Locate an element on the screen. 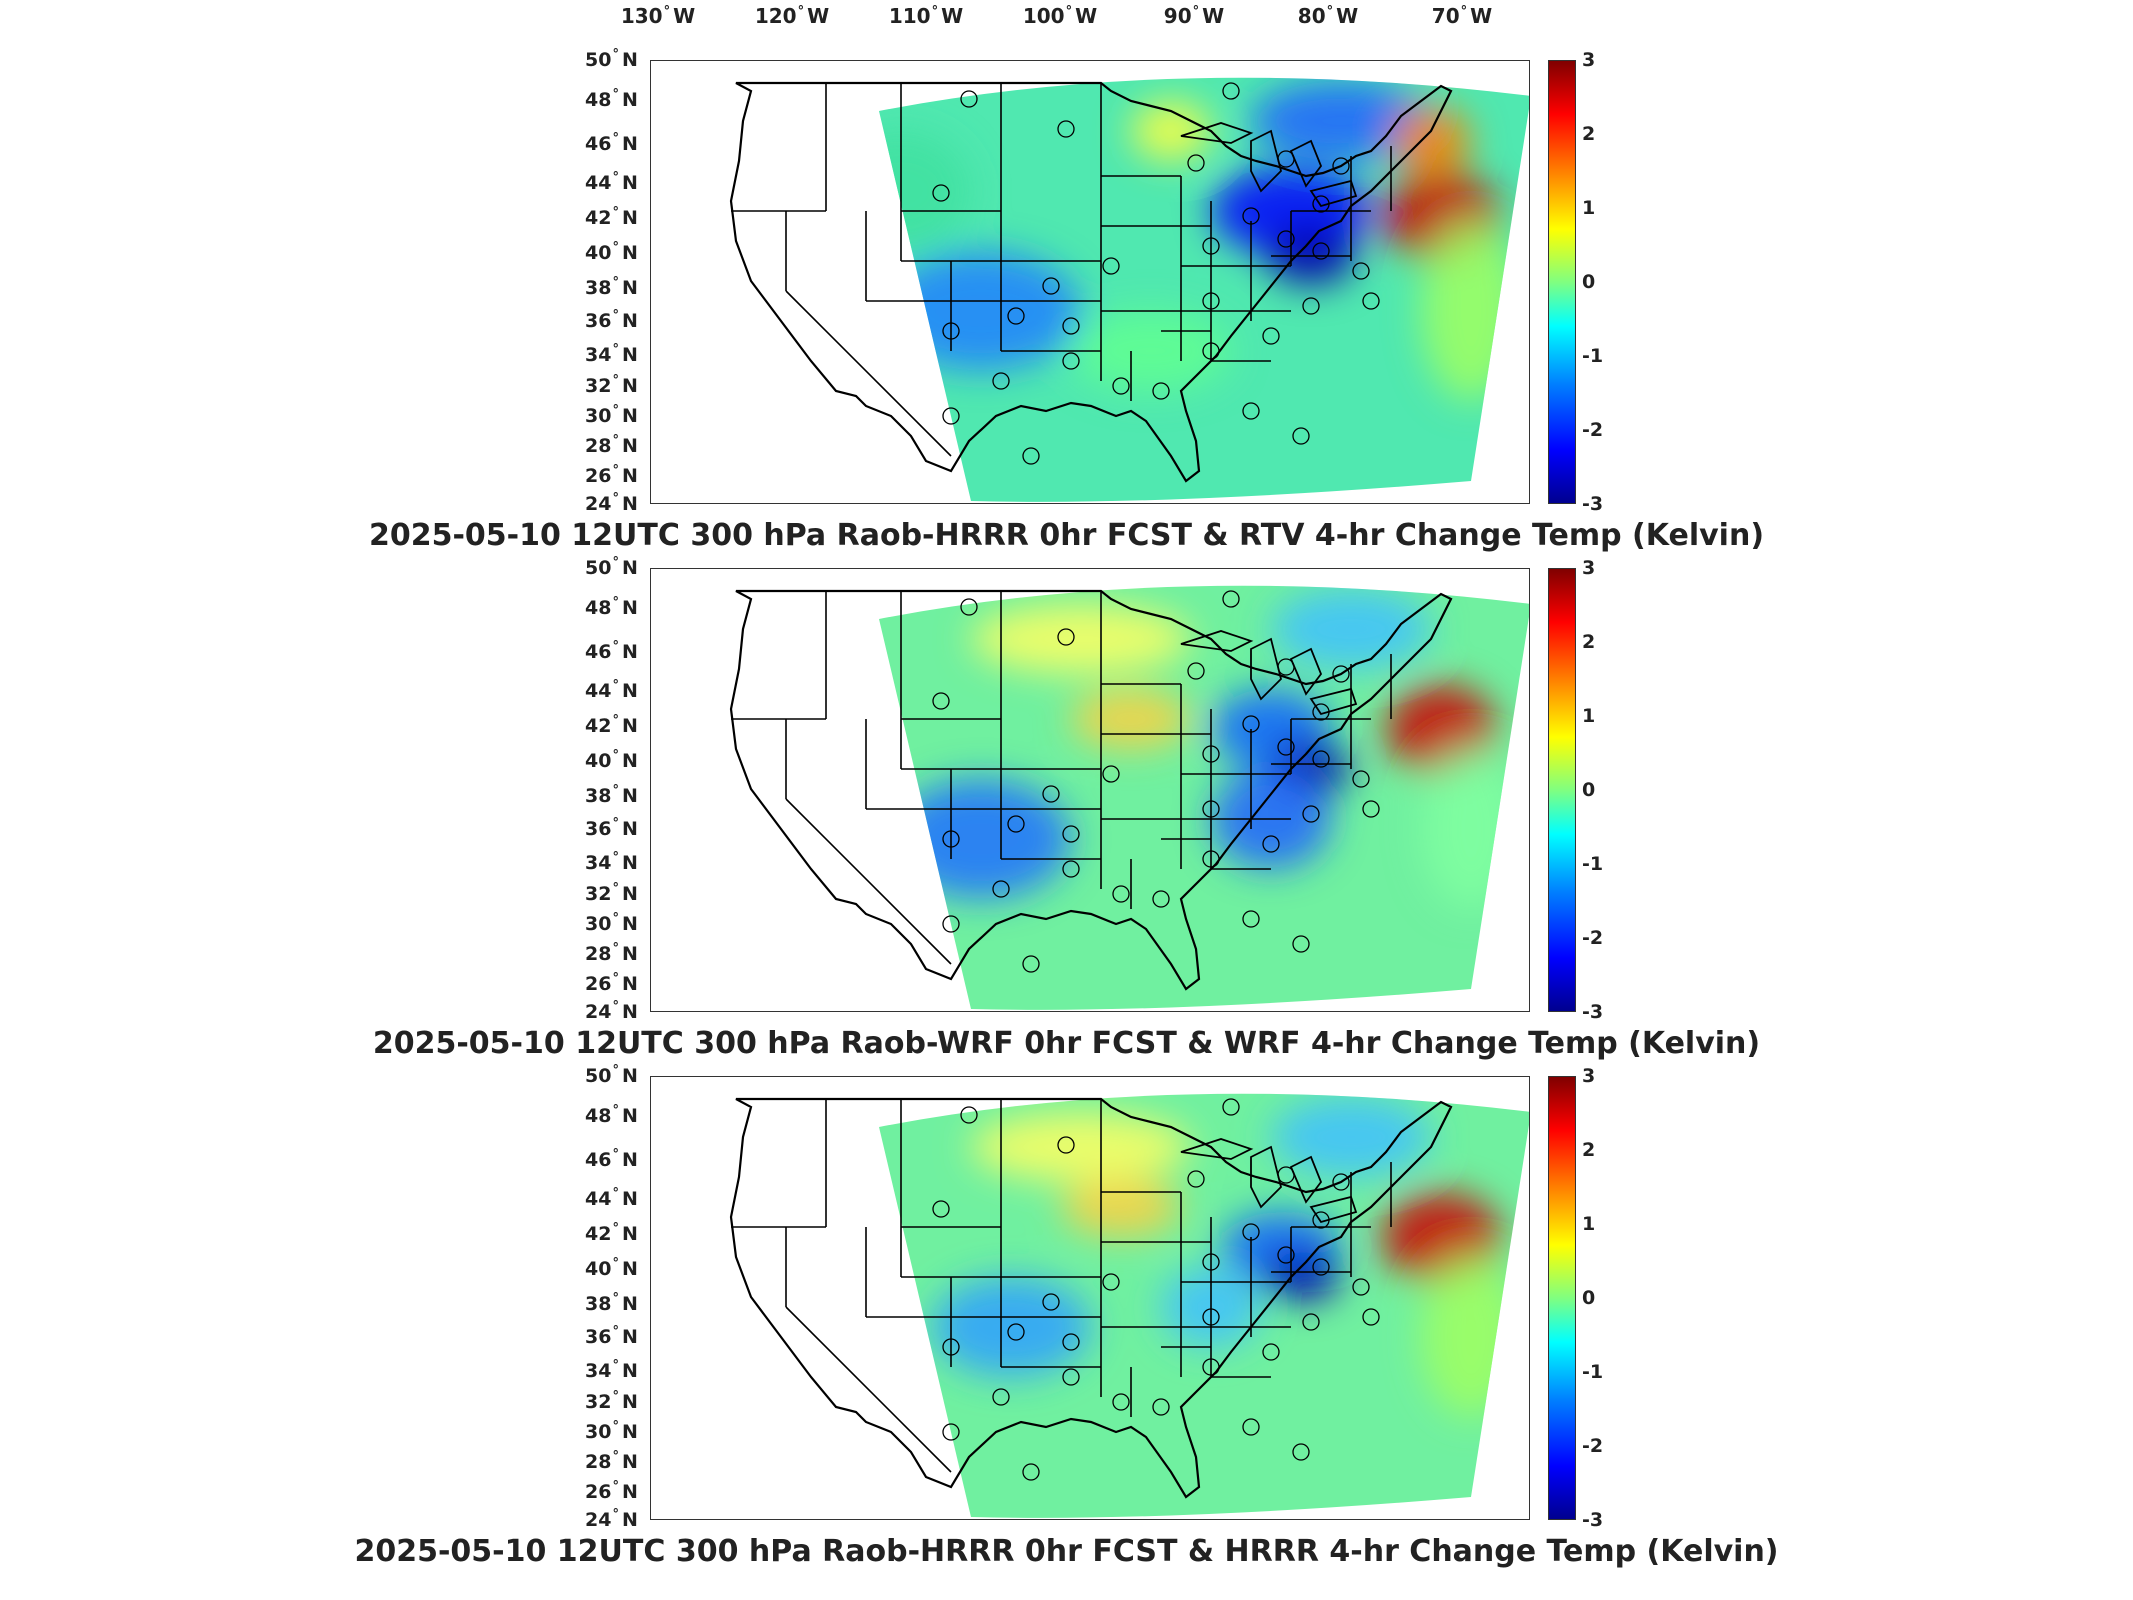 This screenshot has height=1600, width=2133. lat-label: 48° N is located at coordinates (611, 99).